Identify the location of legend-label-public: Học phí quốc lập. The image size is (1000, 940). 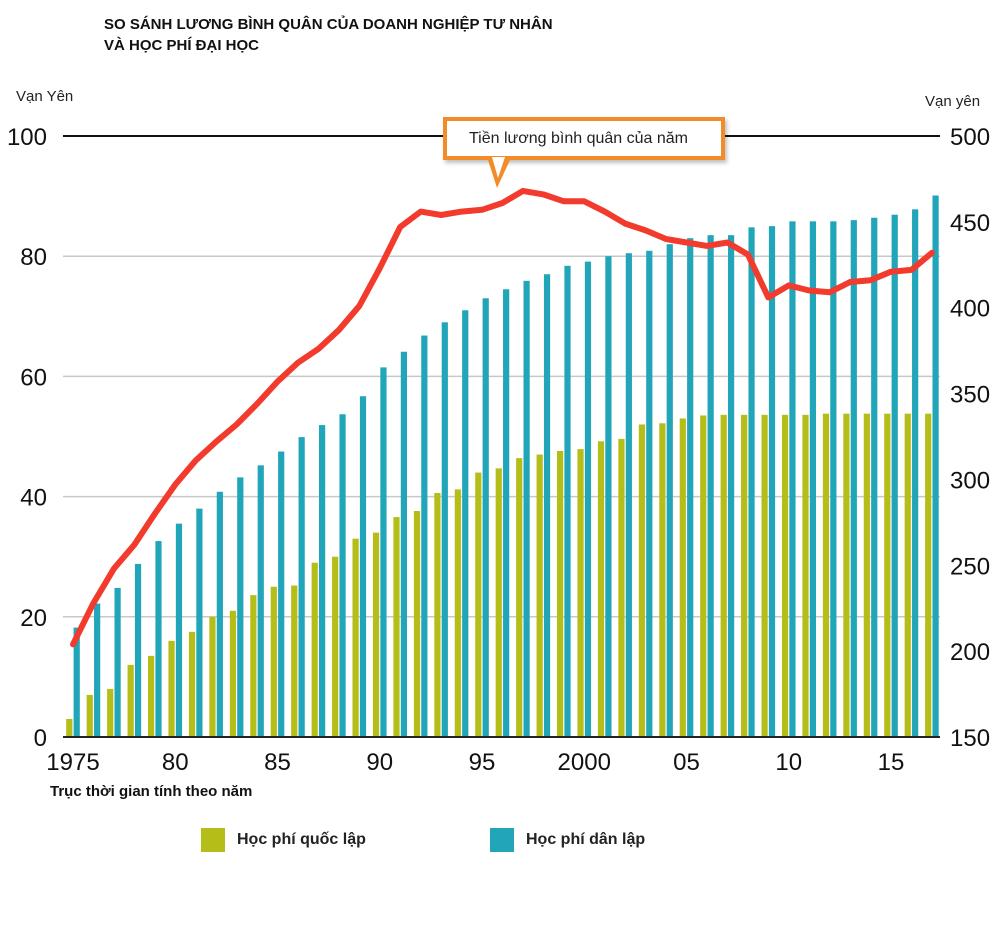
(301, 839).